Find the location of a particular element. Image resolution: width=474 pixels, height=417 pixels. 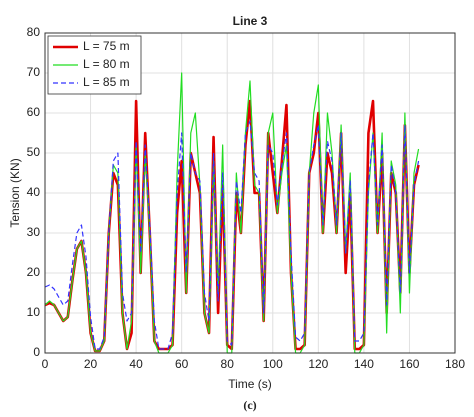

x-tick-label: 100 is located at coordinates (273, 364).